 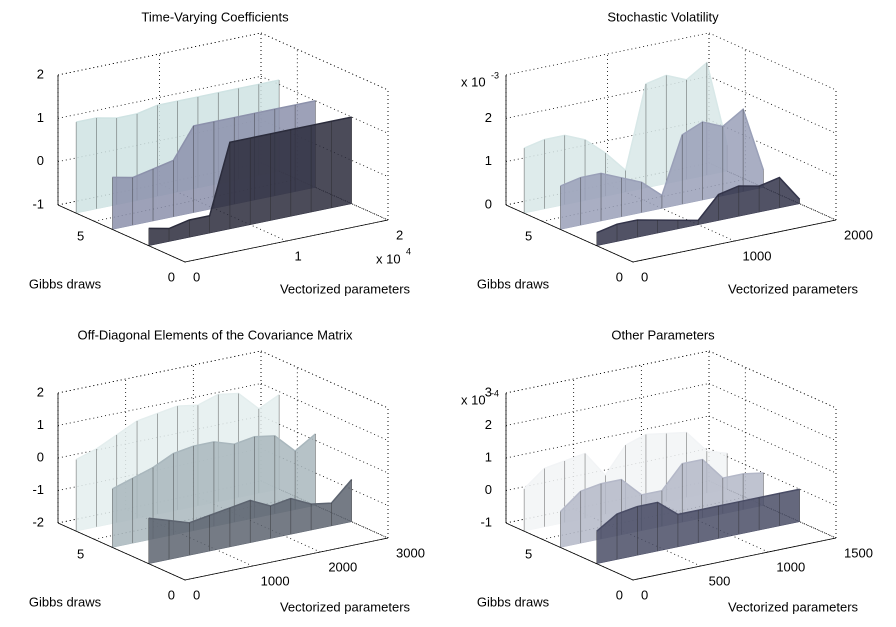 I want to click on z-exponent-power: -3, so click(x=495, y=75).